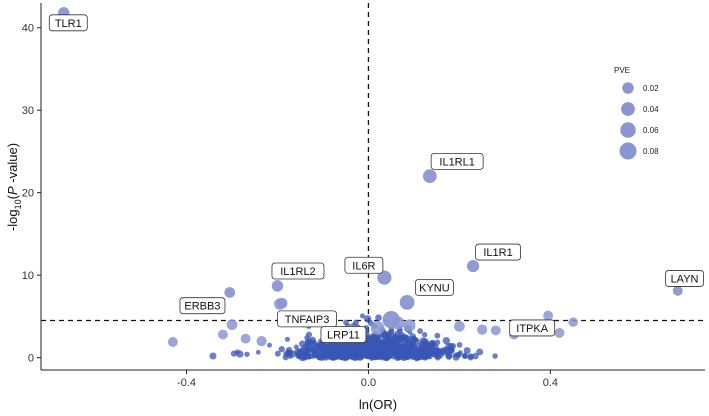  Describe the element at coordinates (651, 88) in the screenshot. I see `legend-label: 0.02` at that location.